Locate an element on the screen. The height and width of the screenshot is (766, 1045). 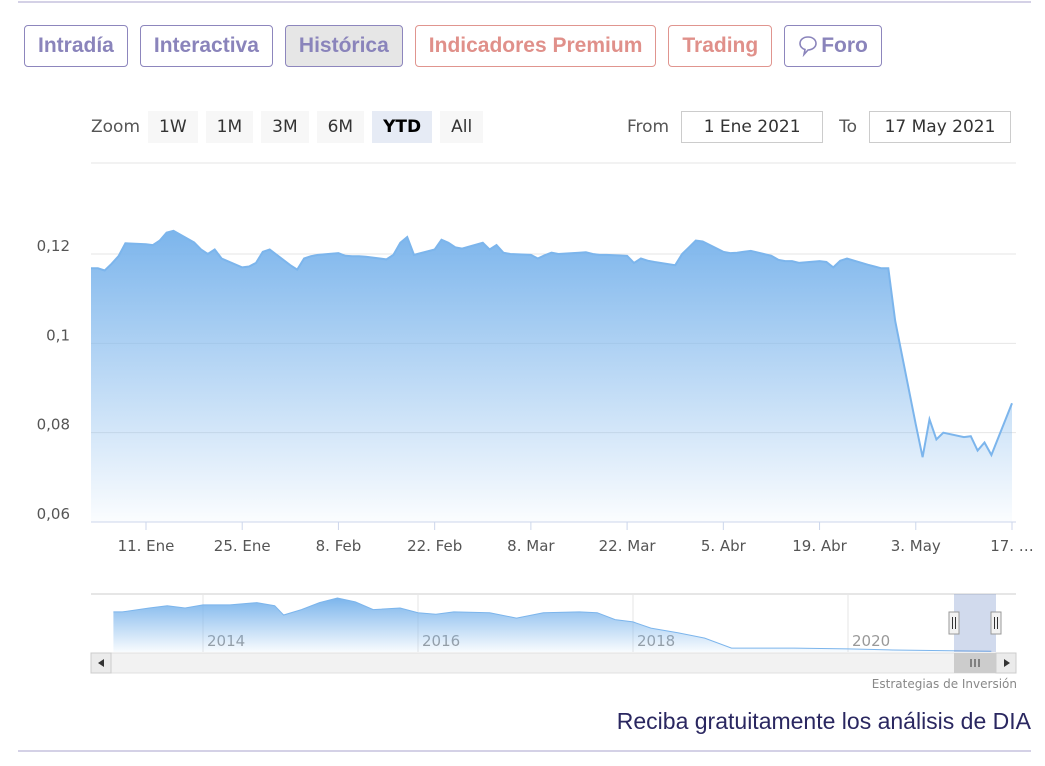
to-date-input: 17 May 2021 is located at coordinates (940, 127).